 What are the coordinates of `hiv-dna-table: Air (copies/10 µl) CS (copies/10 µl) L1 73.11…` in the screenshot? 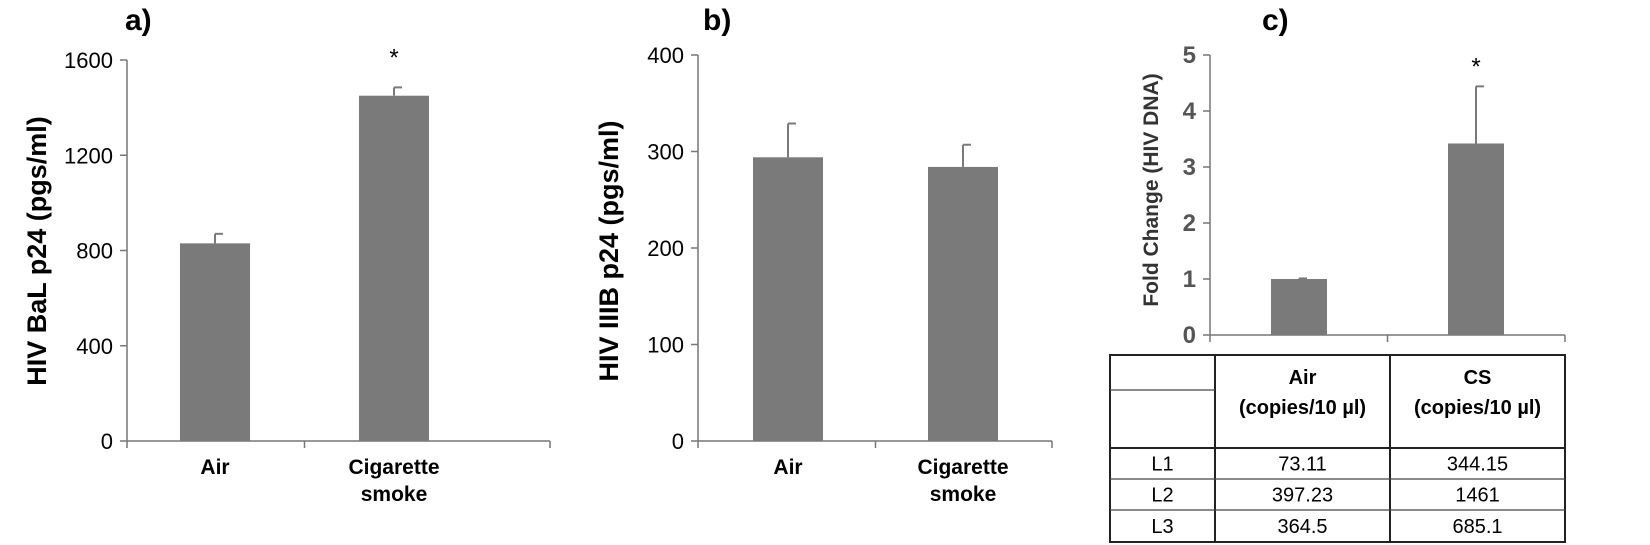 It's located at (1337, 448).